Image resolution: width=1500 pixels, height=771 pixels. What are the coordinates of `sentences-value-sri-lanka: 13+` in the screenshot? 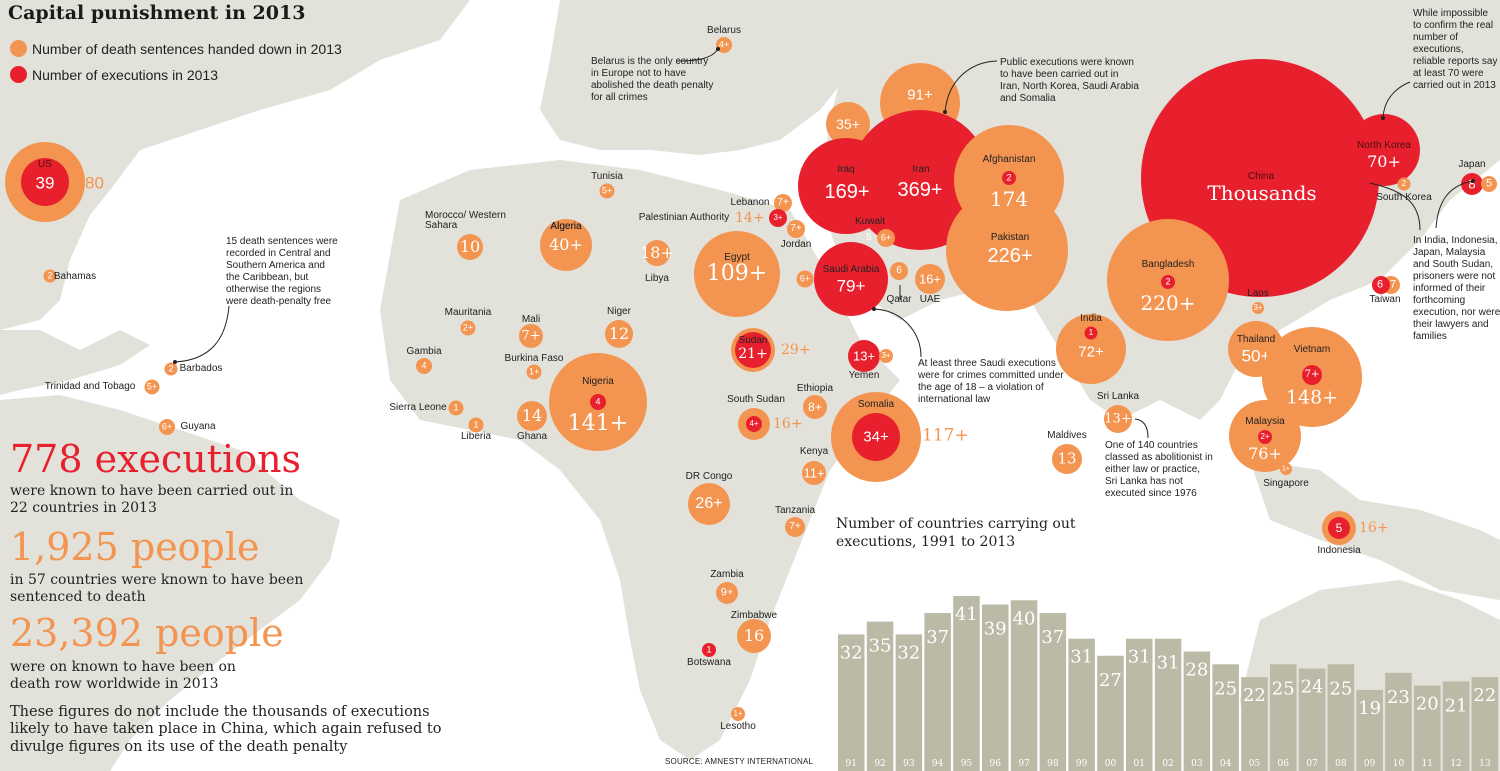 It's located at (1118, 419).